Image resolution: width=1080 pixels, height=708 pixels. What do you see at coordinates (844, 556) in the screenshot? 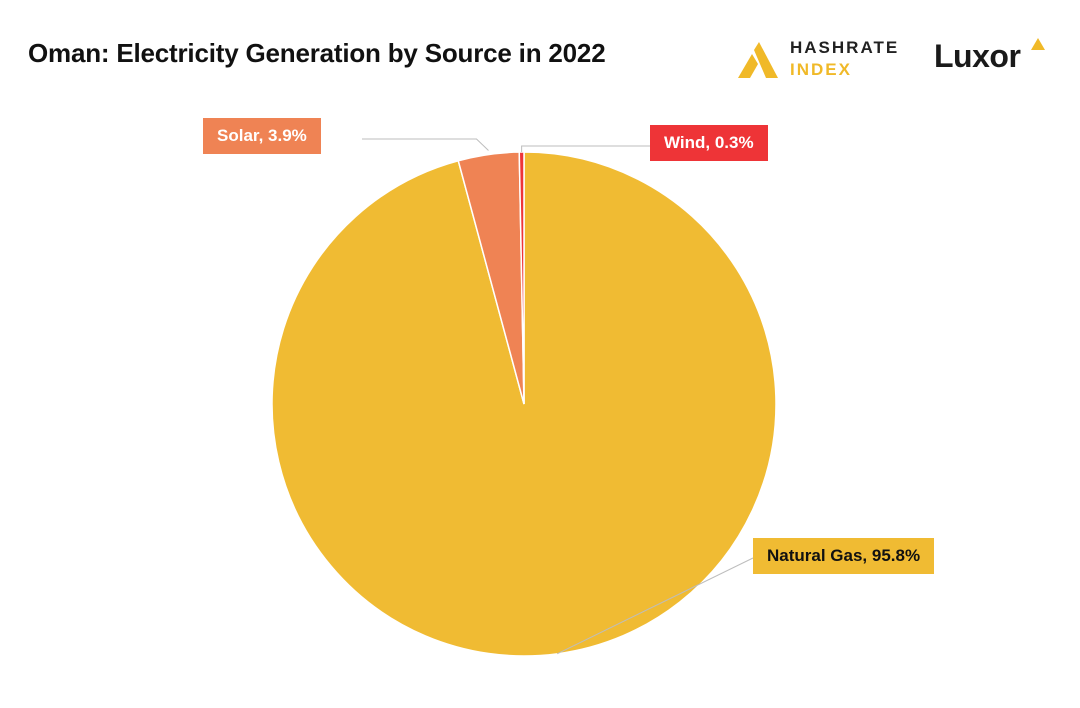
I see `slice-label-natural-gas: Natural Gas, 95.8%` at bounding box center [844, 556].